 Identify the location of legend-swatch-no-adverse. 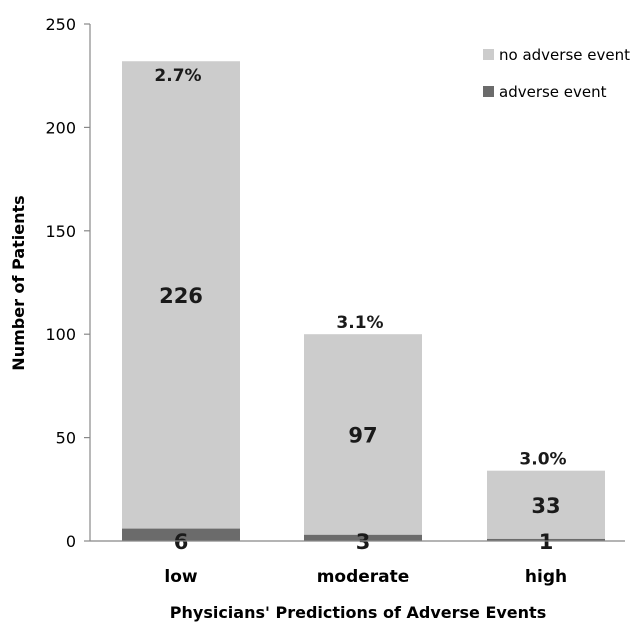
(488, 54).